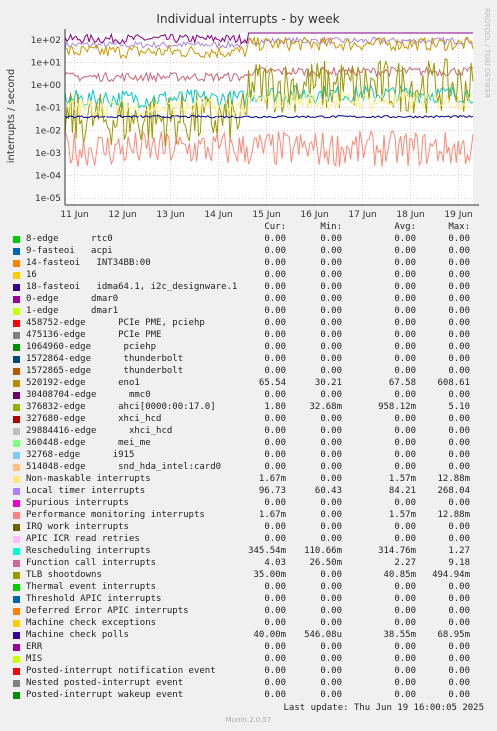  I want to click on legend-cur: 1.67m, so click(272, 515).